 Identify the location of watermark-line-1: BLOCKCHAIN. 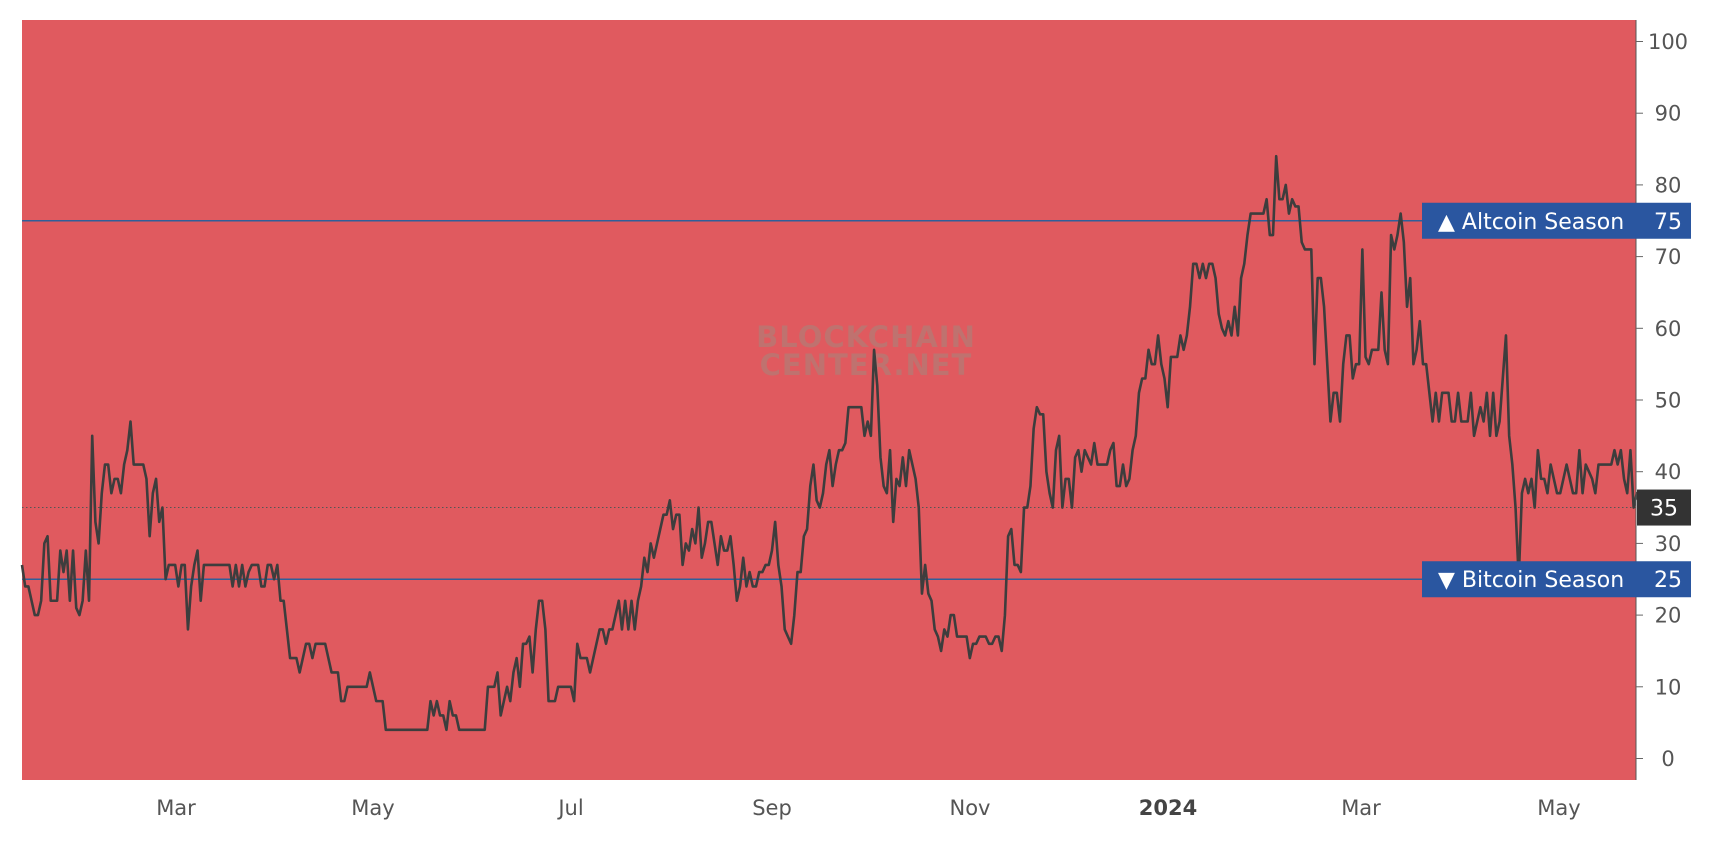
(866, 337).